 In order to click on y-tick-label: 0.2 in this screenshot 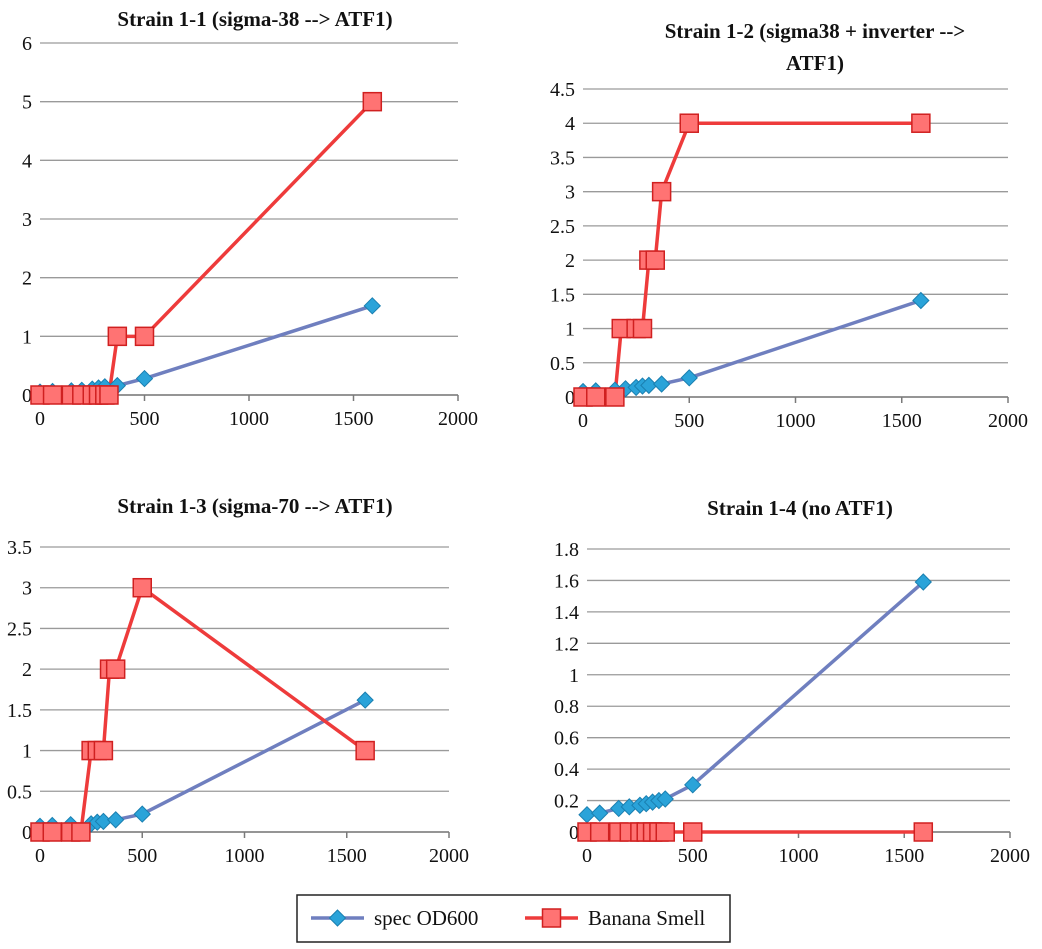, I will do `click(566, 802)`.